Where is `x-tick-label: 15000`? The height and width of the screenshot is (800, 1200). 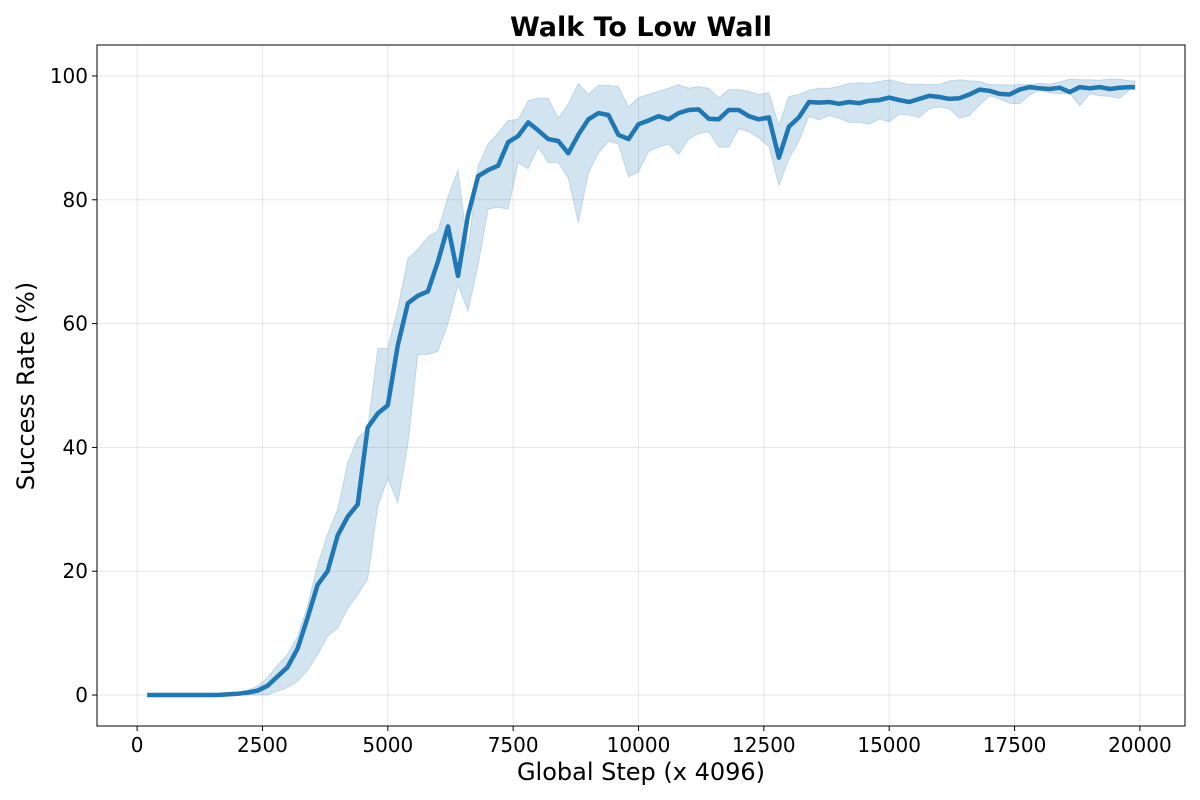 x-tick-label: 15000 is located at coordinates (889, 745).